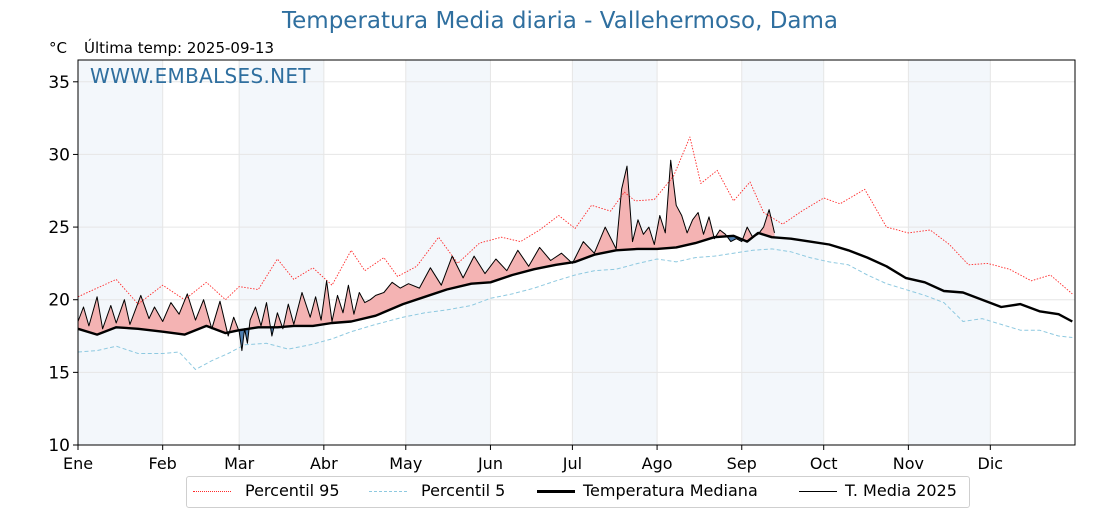 The height and width of the screenshot is (508, 1120). I want to click on x-tick-label-feb: Feb, so click(163, 463).